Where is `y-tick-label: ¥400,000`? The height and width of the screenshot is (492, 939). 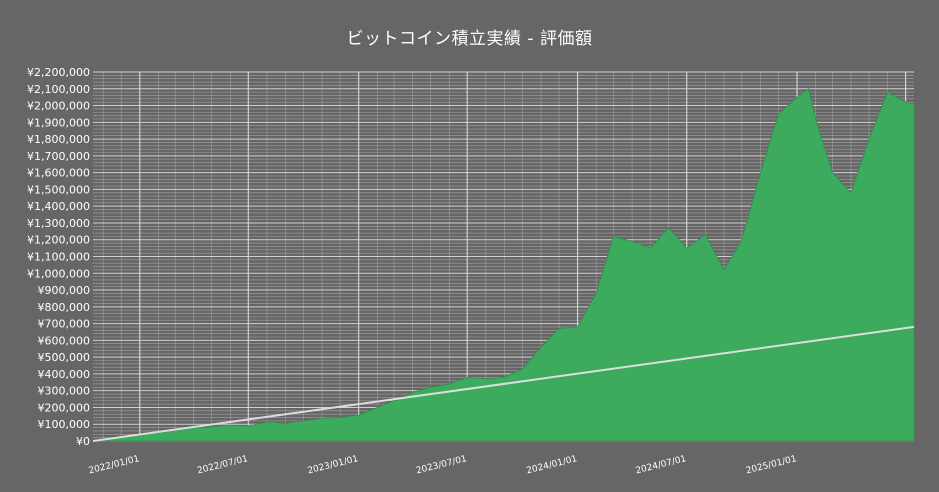 y-tick-label: ¥400,000 is located at coordinates (64, 374).